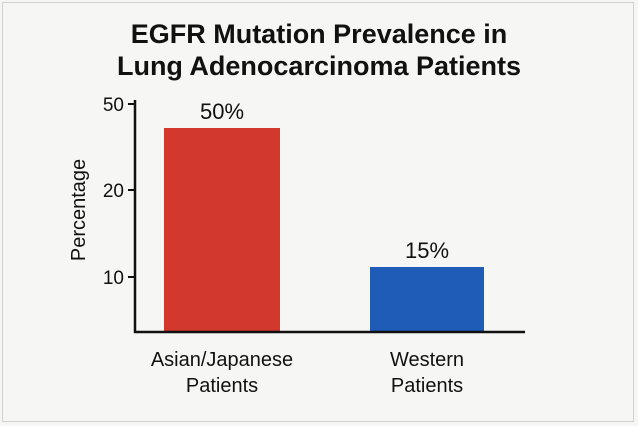 The width and height of the screenshot is (638, 426). Describe the element at coordinates (222, 373) in the screenshot. I see `category-label-0: Asian/Japanese Patients` at that location.